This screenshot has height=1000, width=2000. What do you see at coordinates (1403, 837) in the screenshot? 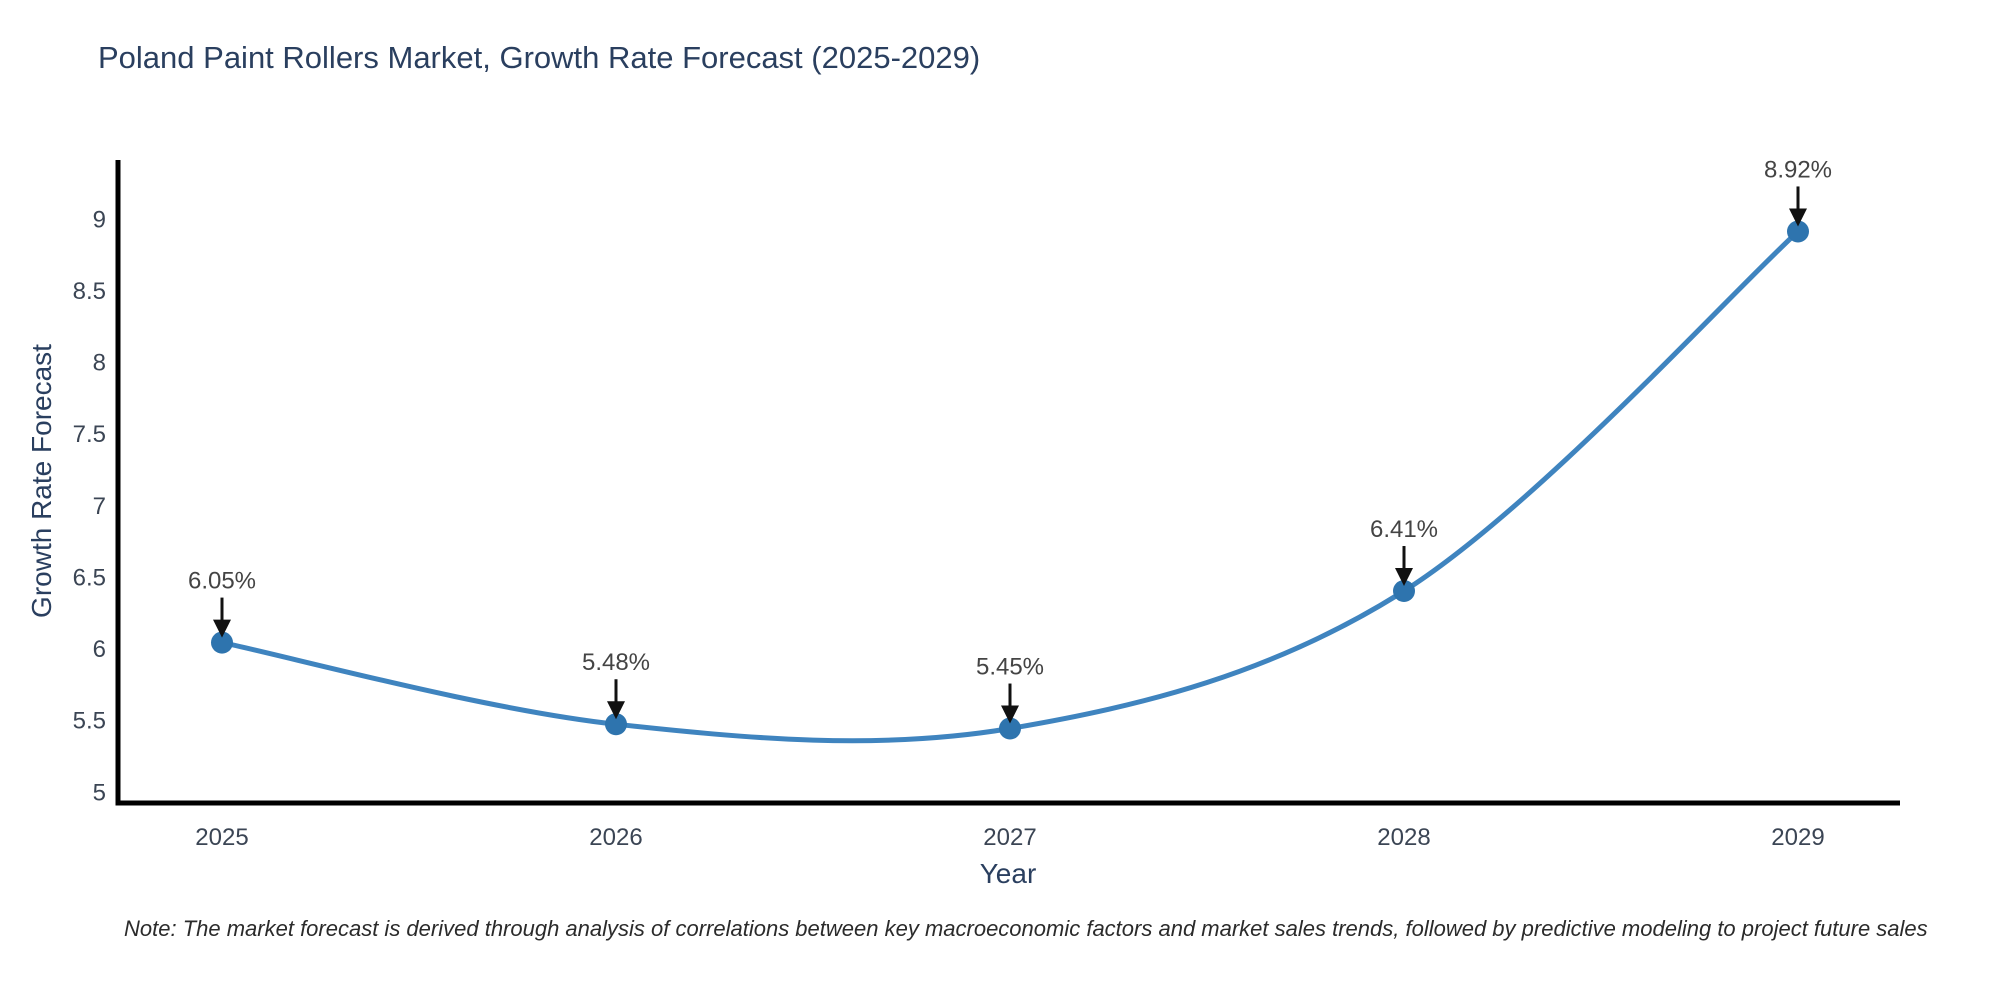
I see `x-tick-label: 2028` at bounding box center [1403, 837].